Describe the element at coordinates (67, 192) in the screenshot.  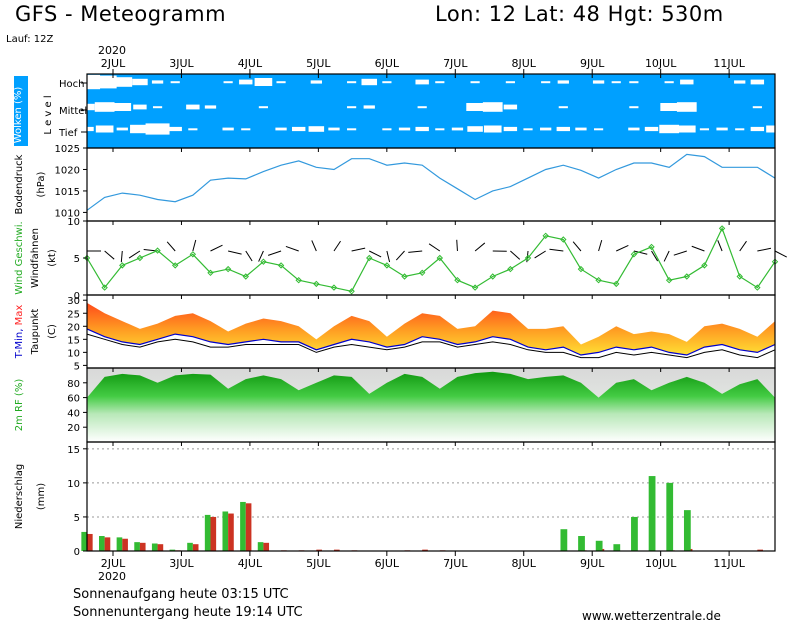
I see `pressure-tick-label: 1015` at that location.